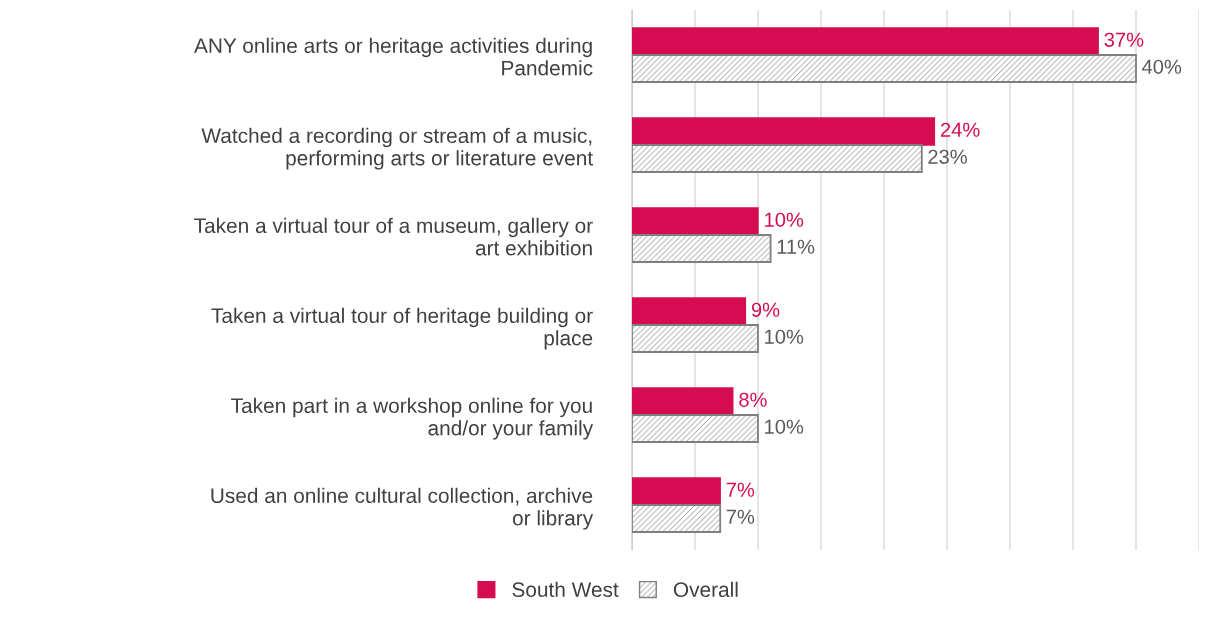 The height and width of the screenshot is (623, 1217). What do you see at coordinates (565, 589) in the screenshot?
I see `legend-label: South West` at bounding box center [565, 589].